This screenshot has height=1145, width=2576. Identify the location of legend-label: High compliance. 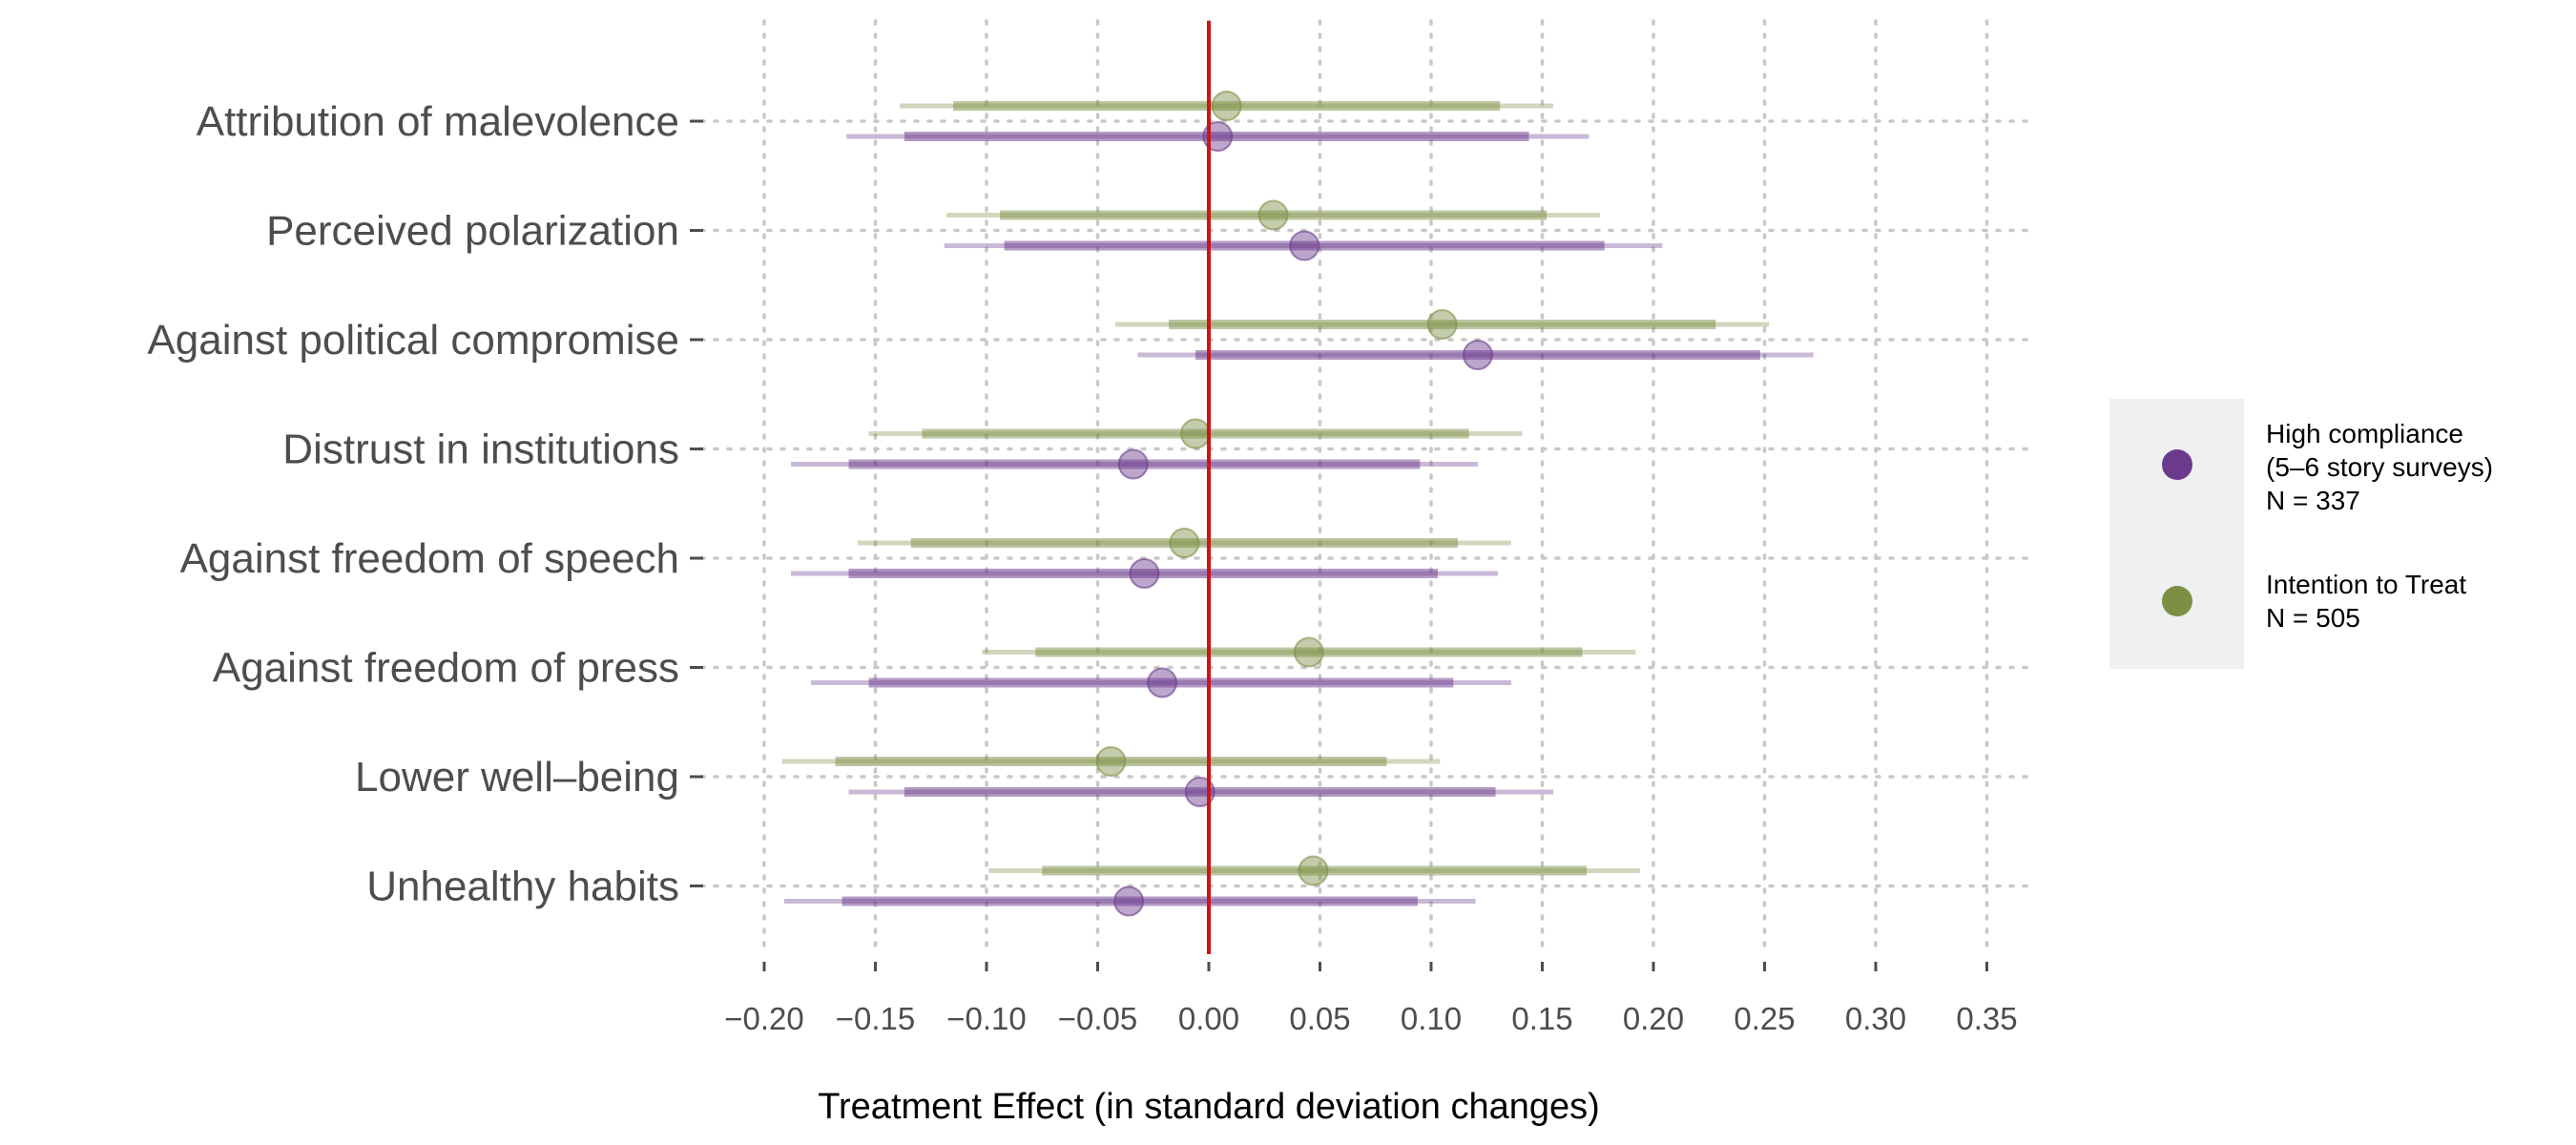
(2364, 433).